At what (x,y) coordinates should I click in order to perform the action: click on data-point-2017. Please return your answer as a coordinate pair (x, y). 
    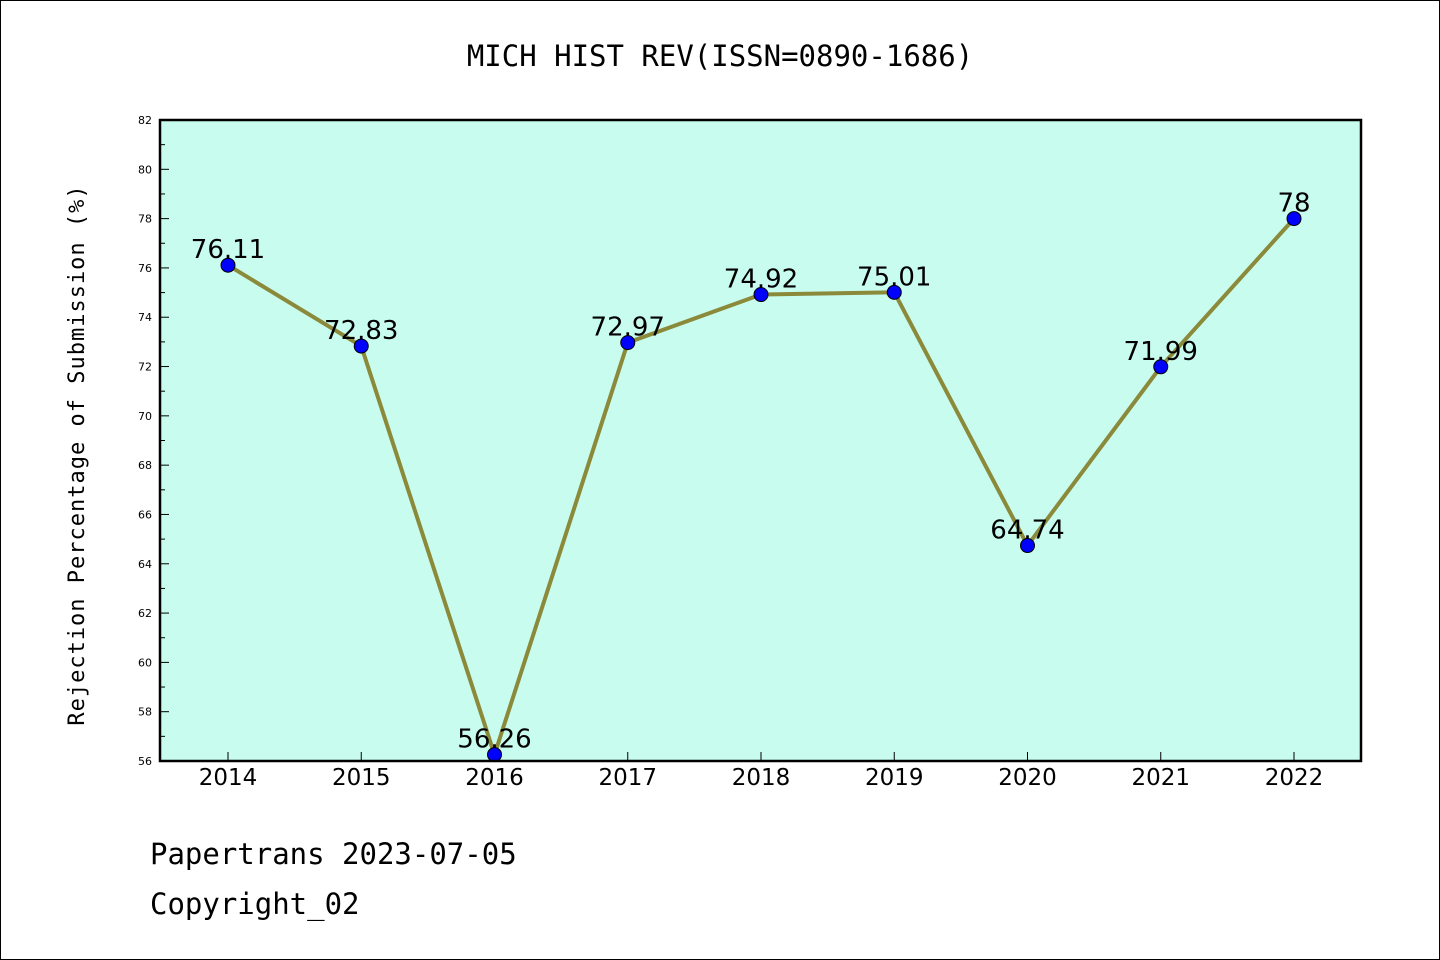
    Looking at the image, I should click on (628, 343).